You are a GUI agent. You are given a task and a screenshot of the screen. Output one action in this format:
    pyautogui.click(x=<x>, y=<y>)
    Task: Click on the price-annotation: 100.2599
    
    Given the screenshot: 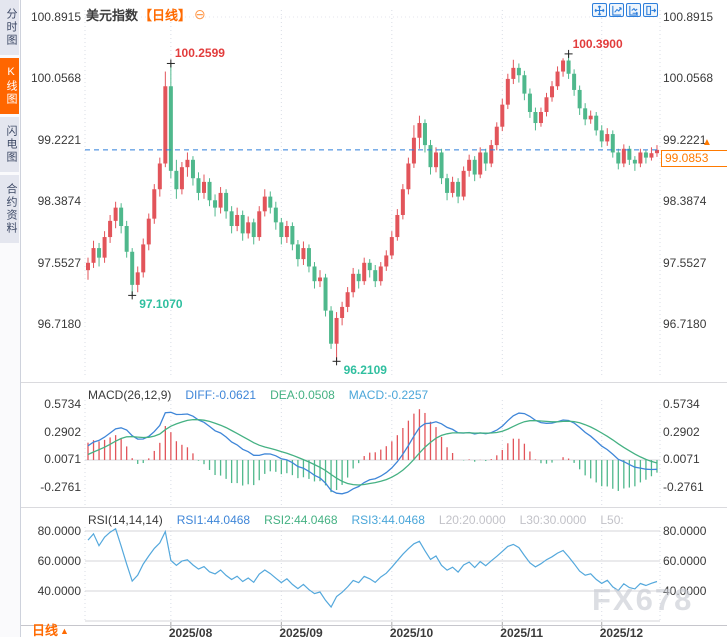 What is the action you would take?
    pyautogui.click(x=199, y=53)
    